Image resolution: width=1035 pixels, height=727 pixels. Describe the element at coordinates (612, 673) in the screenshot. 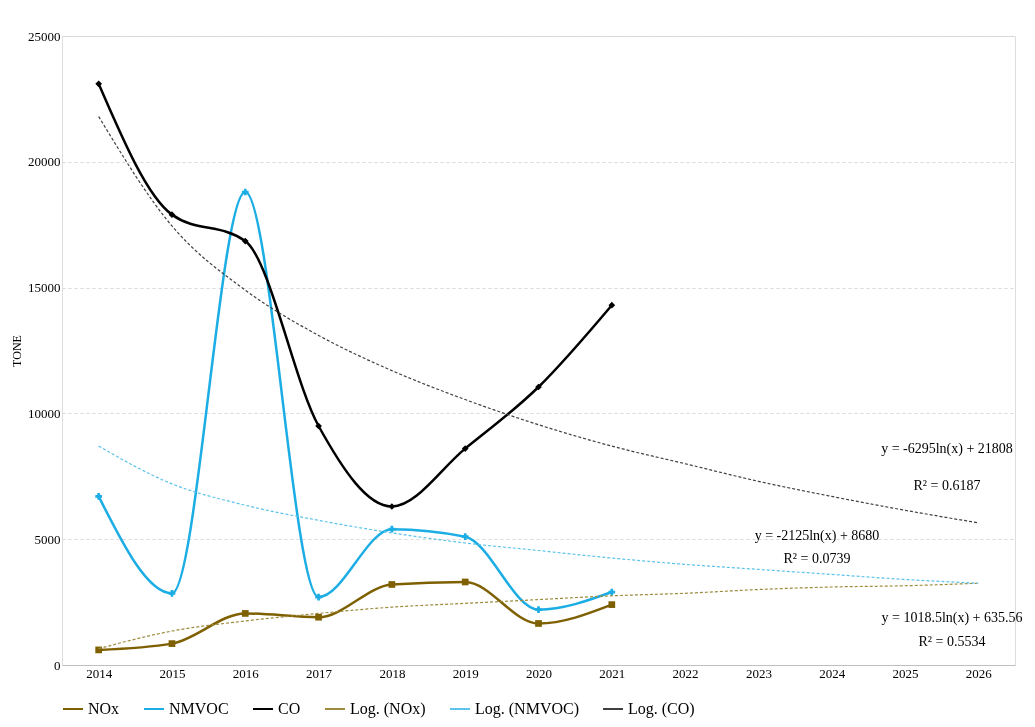

I see `x-tick-label: 2021` at that location.